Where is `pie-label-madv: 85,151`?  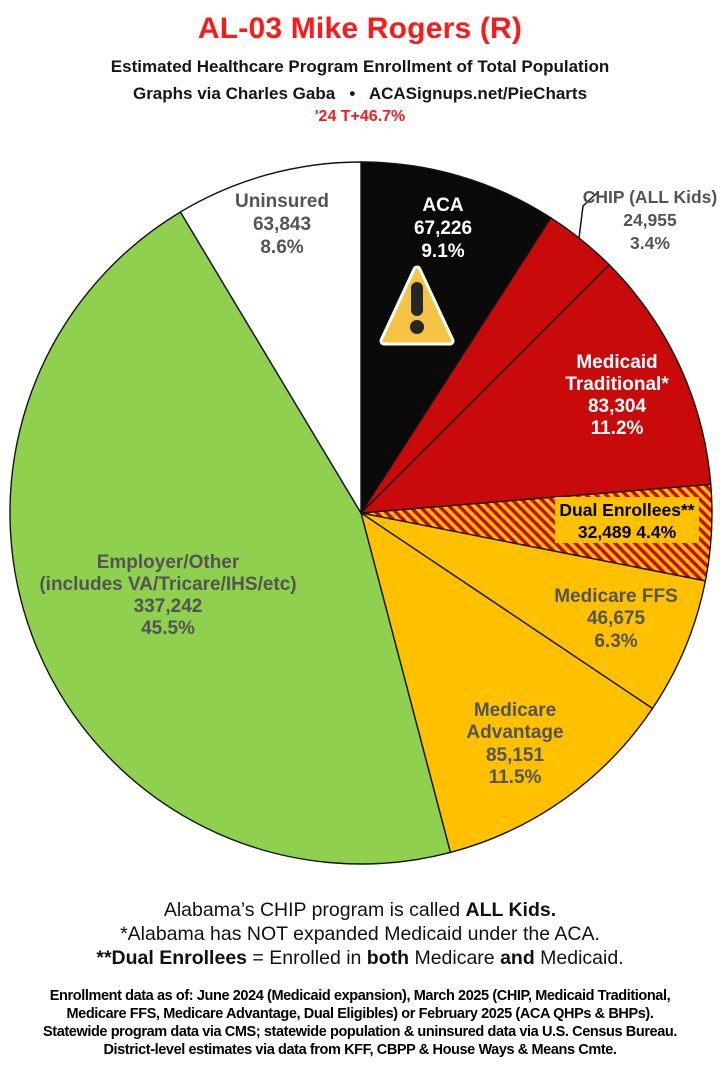
pie-label-madv: 85,151 is located at coordinates (515, 755).